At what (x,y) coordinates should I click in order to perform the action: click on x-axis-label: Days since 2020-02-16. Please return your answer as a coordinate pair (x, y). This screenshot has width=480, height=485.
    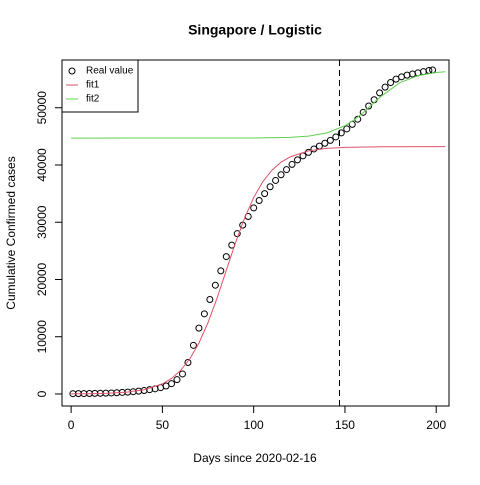
    Looking at the image, I should click on (255, 458).